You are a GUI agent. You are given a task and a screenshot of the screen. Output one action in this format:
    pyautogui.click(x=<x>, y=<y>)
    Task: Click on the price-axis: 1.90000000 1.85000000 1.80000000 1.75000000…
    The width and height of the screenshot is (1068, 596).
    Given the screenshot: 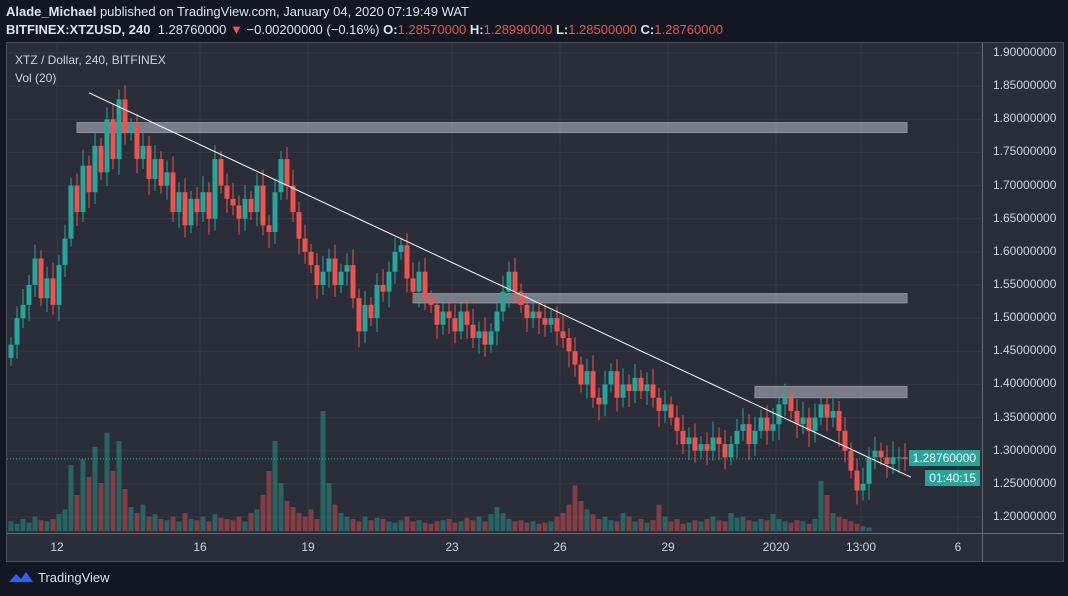 What is the action you would take?
    pyautogui.click(x=1023, y=288)
    